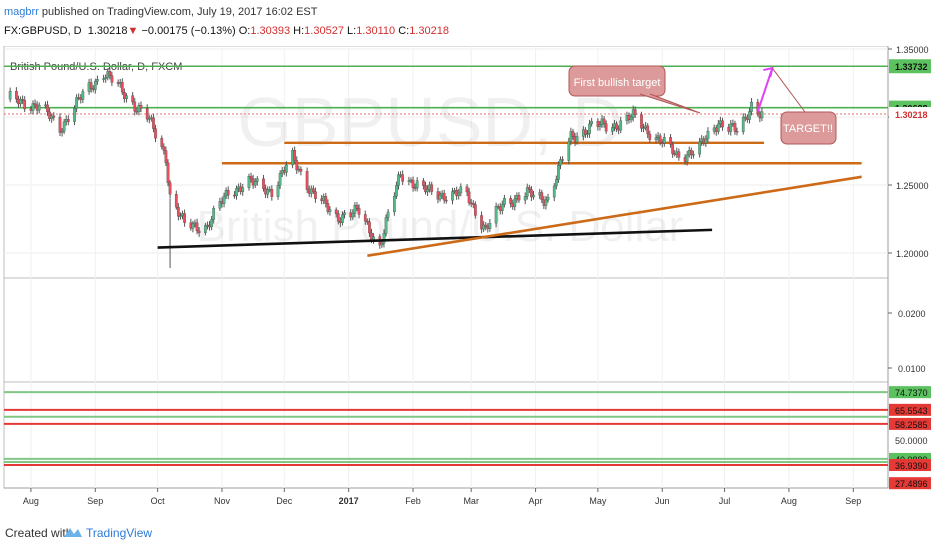  I want to click on indicator-tick-label: 0.0200, so click(912, 314).